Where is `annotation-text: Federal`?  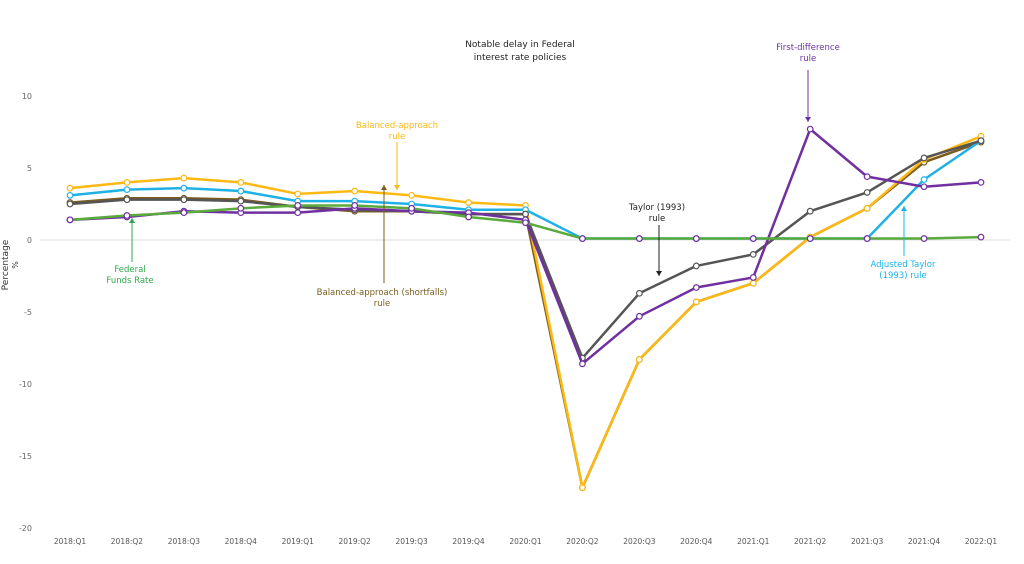
annotation-text: Federal is located at coordinates (129, 270).